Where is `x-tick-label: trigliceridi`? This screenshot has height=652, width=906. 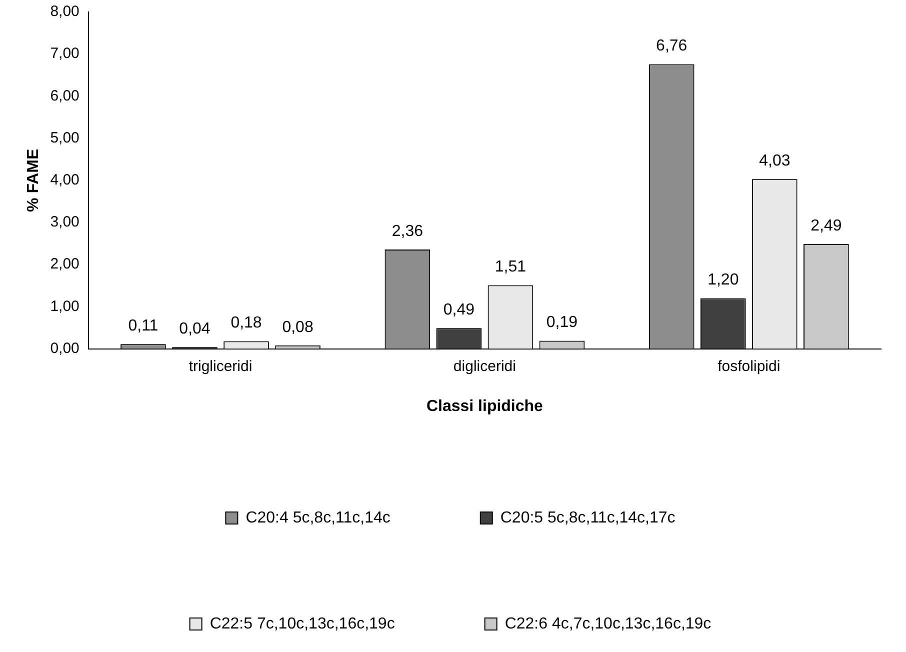
x-tick-label: trigliceridi is located at coordinates (220, 366).